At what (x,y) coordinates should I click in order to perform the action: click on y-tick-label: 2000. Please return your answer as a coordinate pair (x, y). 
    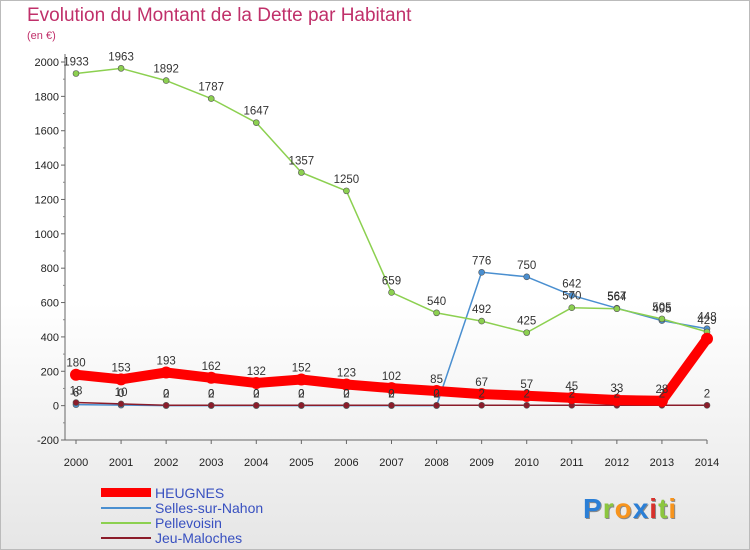
    Looking at the image, I should click on (47, 63).